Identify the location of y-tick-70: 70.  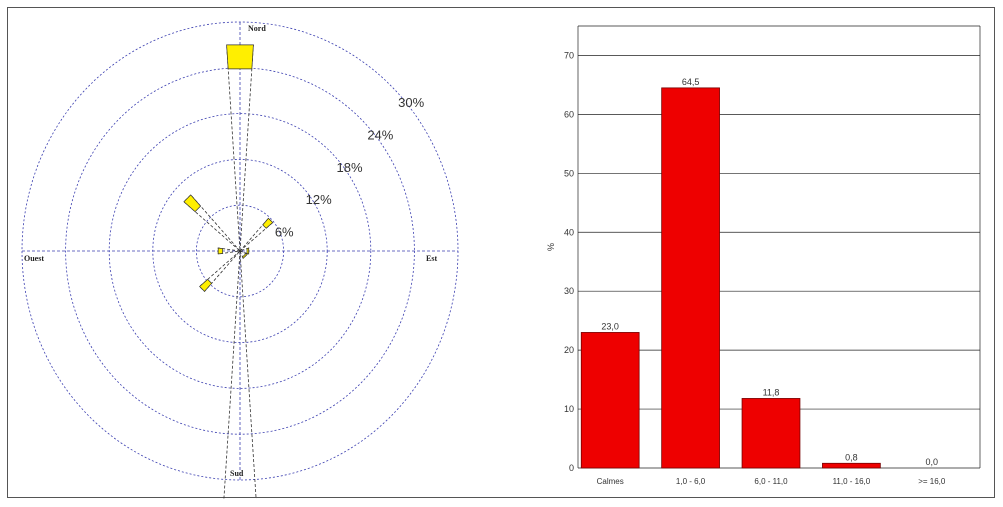
(569, 55).